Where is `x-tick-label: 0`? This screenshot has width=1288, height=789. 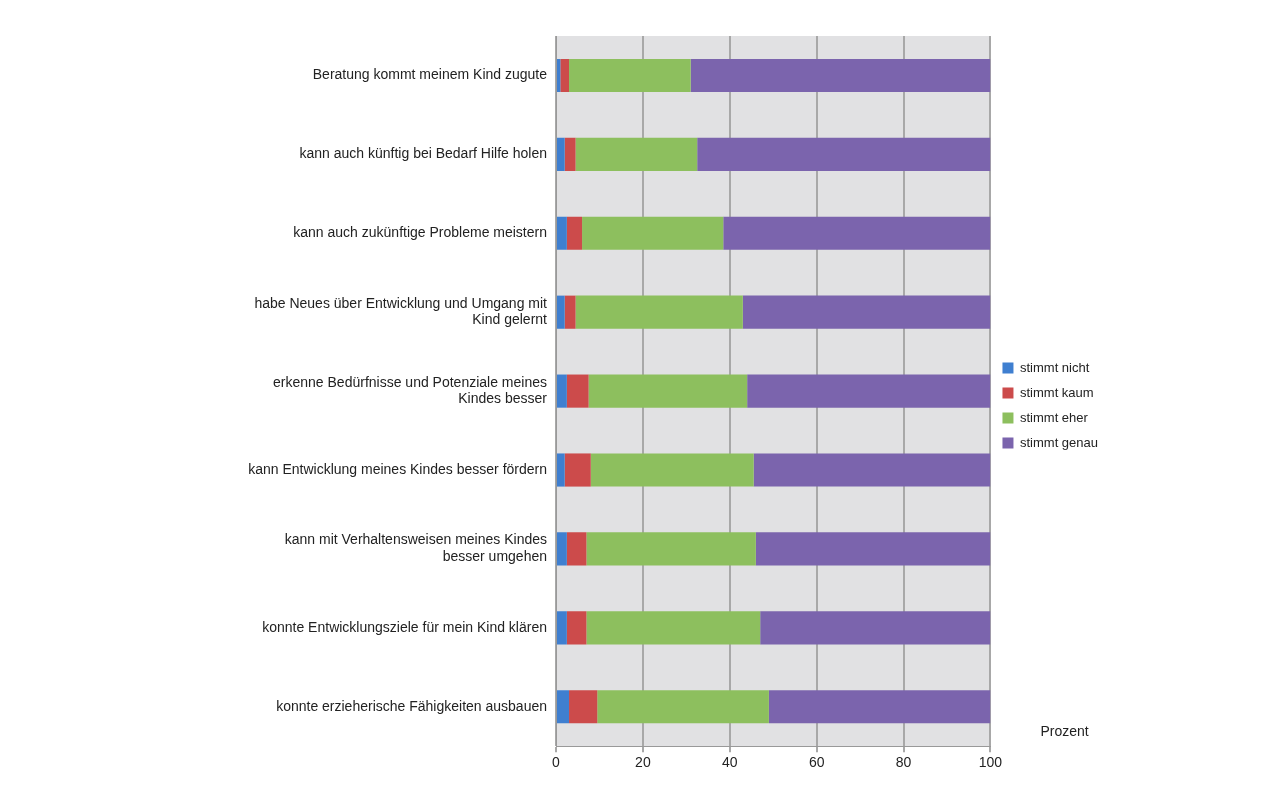
x-tick-label: 0 is located at coordinates (556, 762).